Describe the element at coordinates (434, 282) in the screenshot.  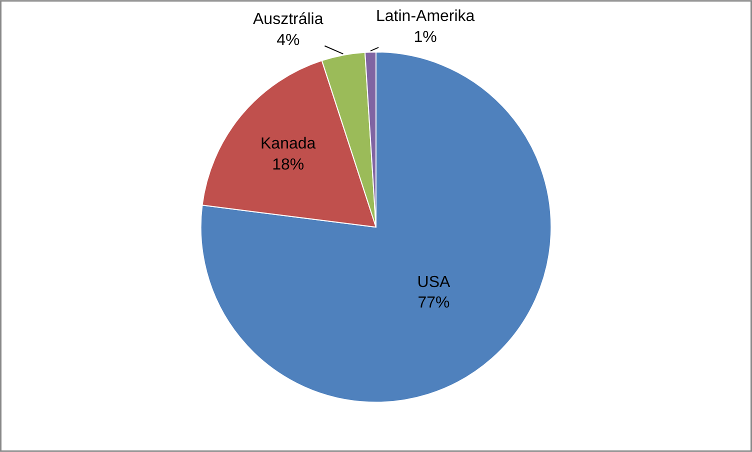
I see `slice-label: USA` at that location.